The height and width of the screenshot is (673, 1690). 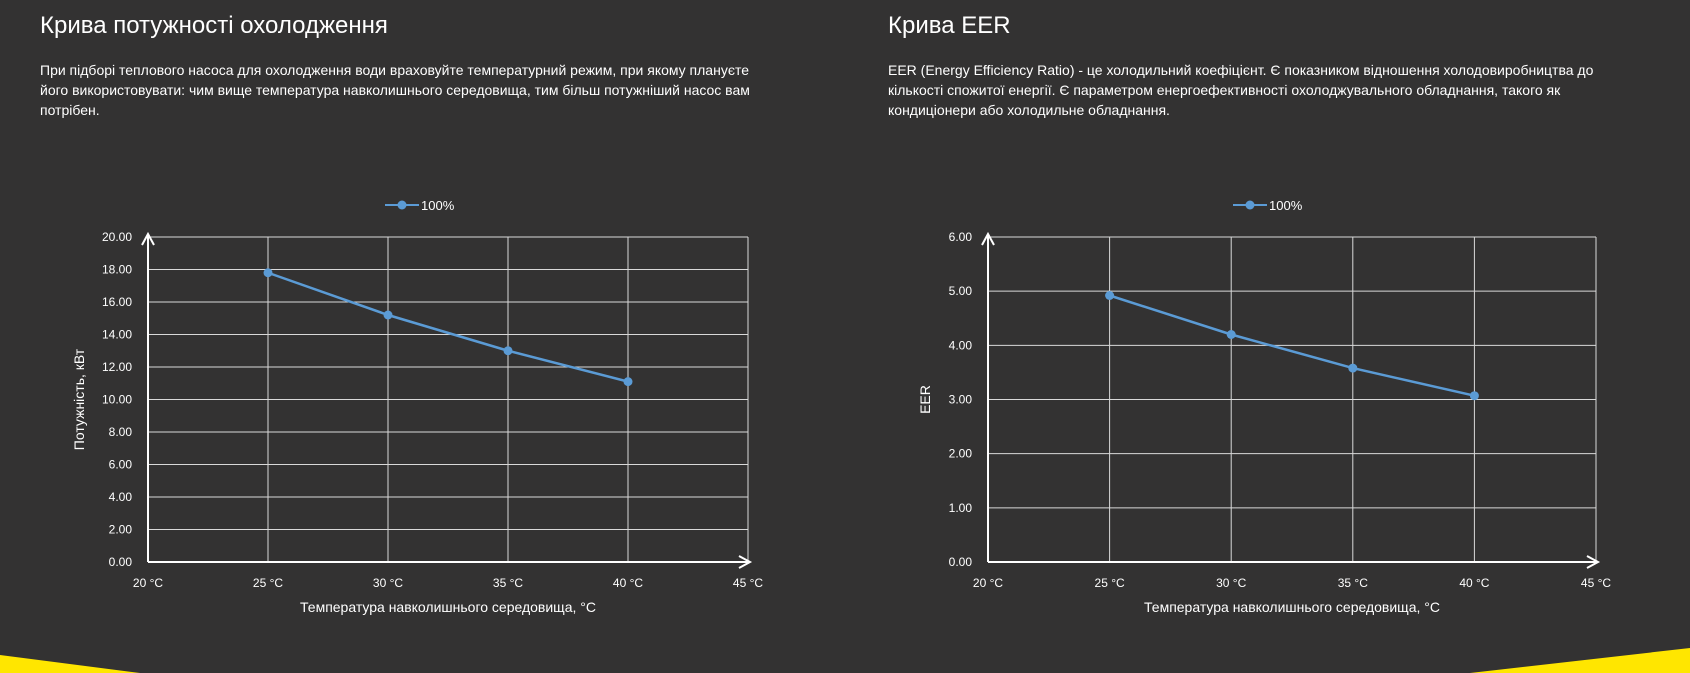 What do you see at coordinates (214, 25) in the screenshot?
I see `cooling-capacity-title: Крива потужності охолодження` at bounding box center [214, 25].